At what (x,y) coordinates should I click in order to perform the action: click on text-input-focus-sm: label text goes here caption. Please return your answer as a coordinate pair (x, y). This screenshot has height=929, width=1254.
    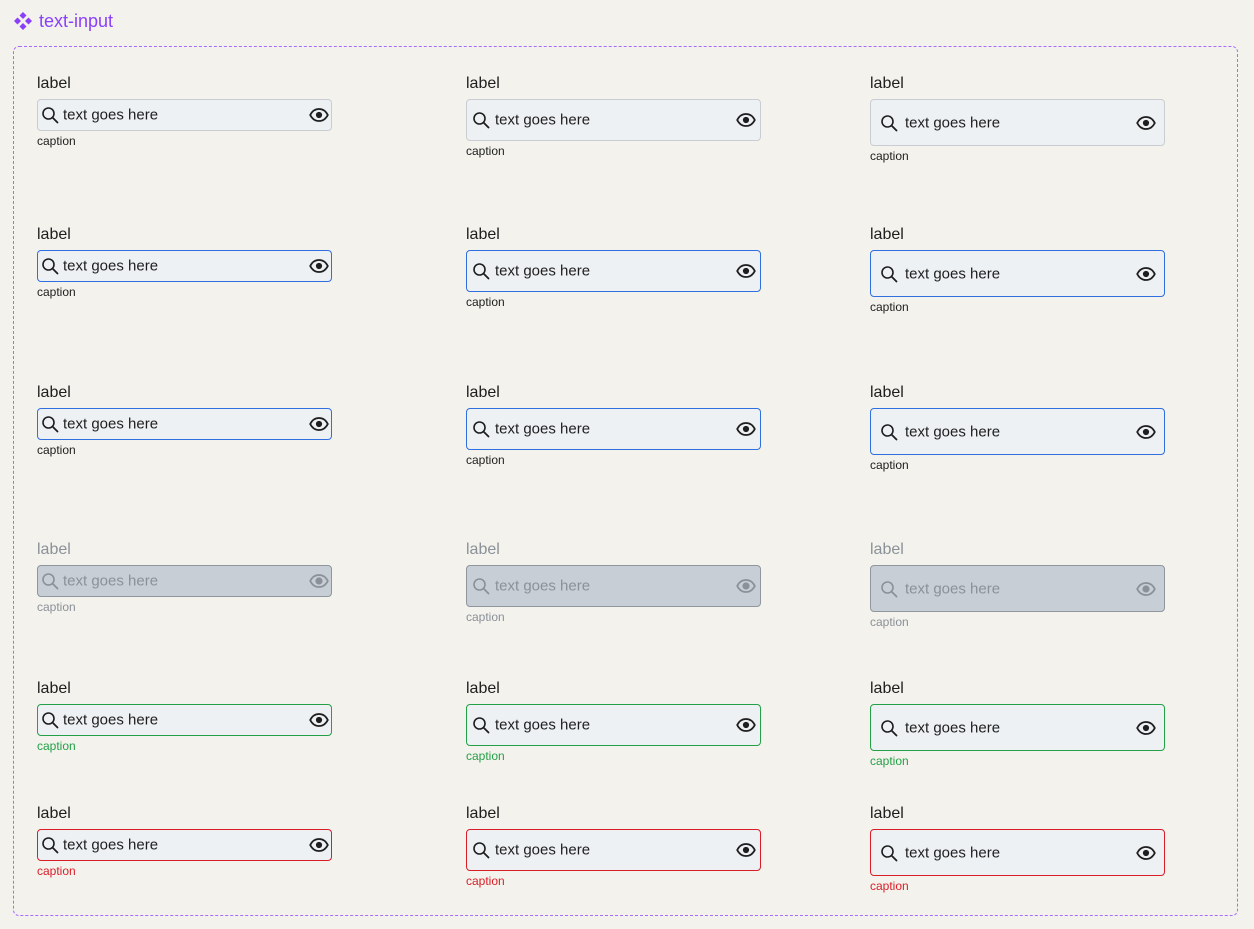
    Looking at the image, I should click on (184, 262).